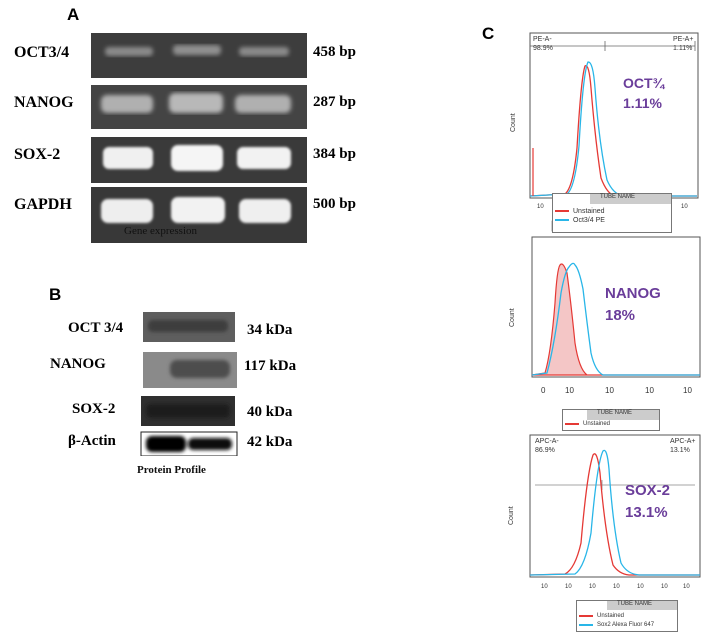 Image resolution: width=708 pixels, height=636 pixels. I want to click on flow1-ylabel: Count, so click(513, 122).